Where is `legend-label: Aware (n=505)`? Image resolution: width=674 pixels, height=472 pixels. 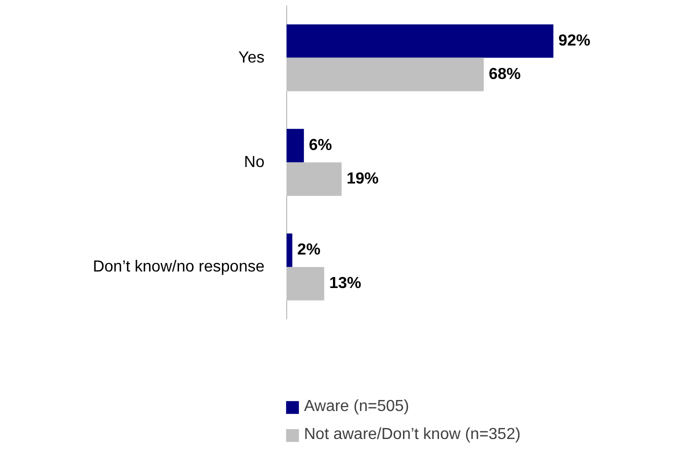 legend-label: Aware (n=505) is located at coordinates (357, 407).